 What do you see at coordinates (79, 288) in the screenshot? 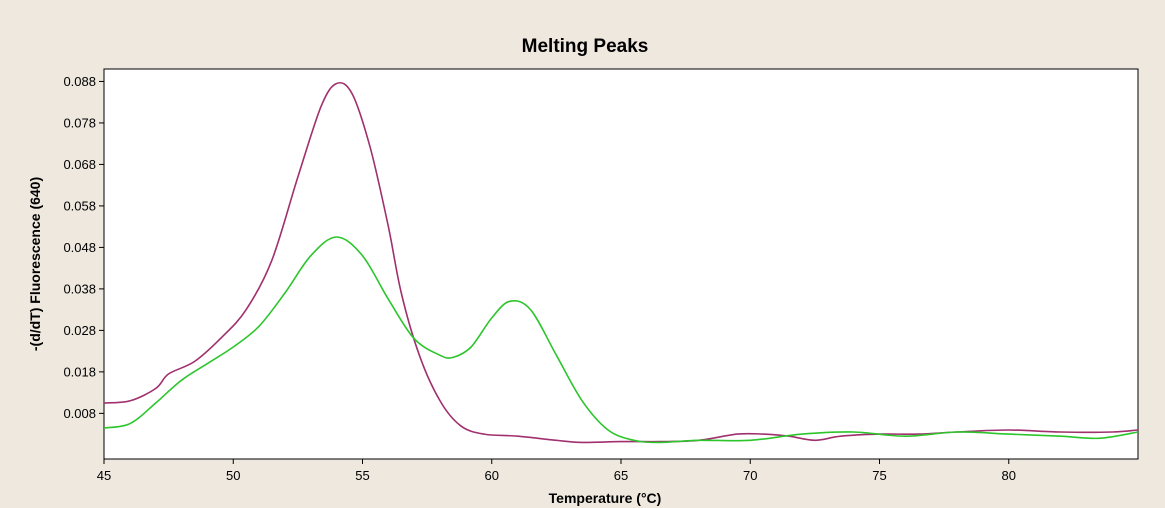
I see `y-tick-label: 0.038` at bounding box center [79, 288].